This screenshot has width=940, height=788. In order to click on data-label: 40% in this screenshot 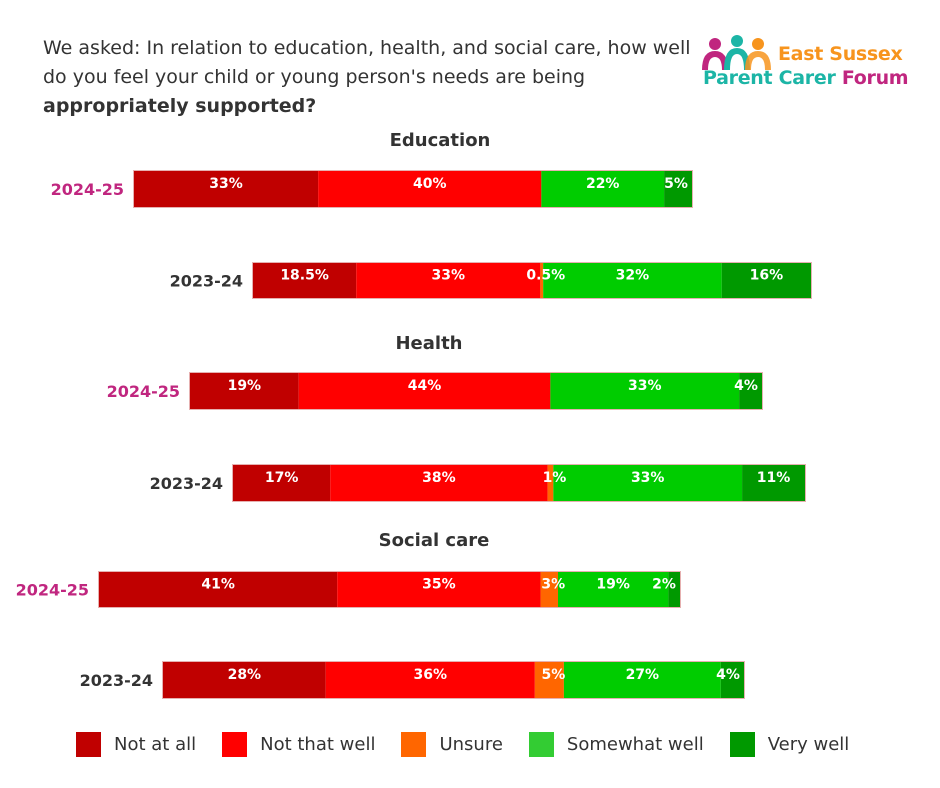, I will do `click(430, 184)`.